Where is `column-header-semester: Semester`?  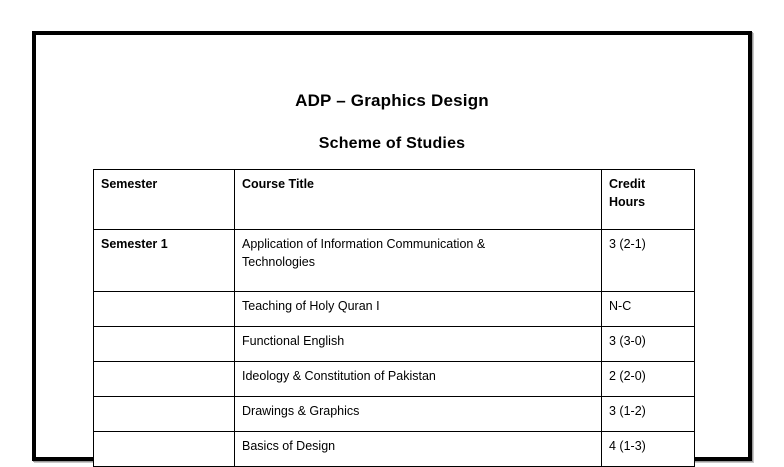 column-header-semester: Semester is located at coordinates (164, 199).